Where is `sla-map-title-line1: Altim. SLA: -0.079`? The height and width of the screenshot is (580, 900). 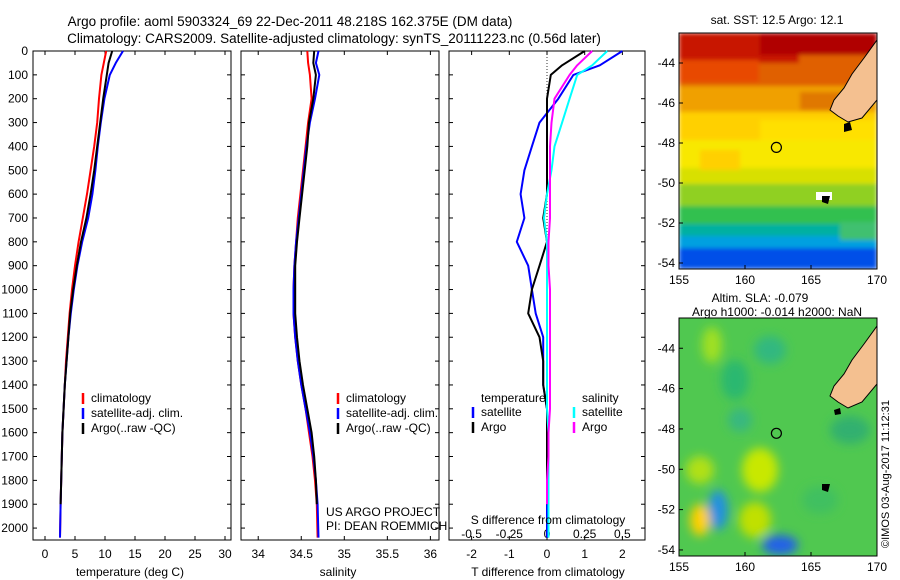 sla-map-title-line1: Altim. SLA: -0.079 is located at coordinates (760, 298).